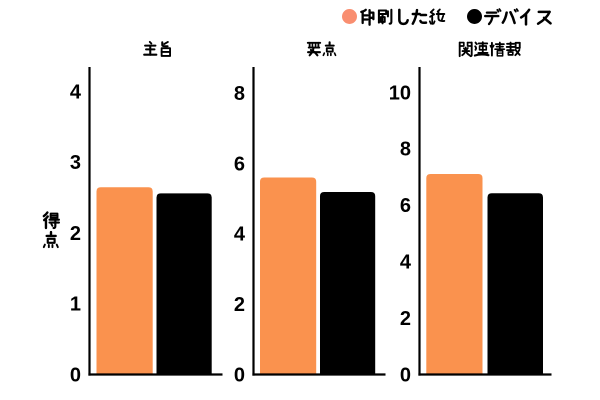 This screenshot has width=600, height=400. What do you see at coordinates (75, 305) in the screenshot?
I see `svg-text: 1` at bounding box center [75, 305].